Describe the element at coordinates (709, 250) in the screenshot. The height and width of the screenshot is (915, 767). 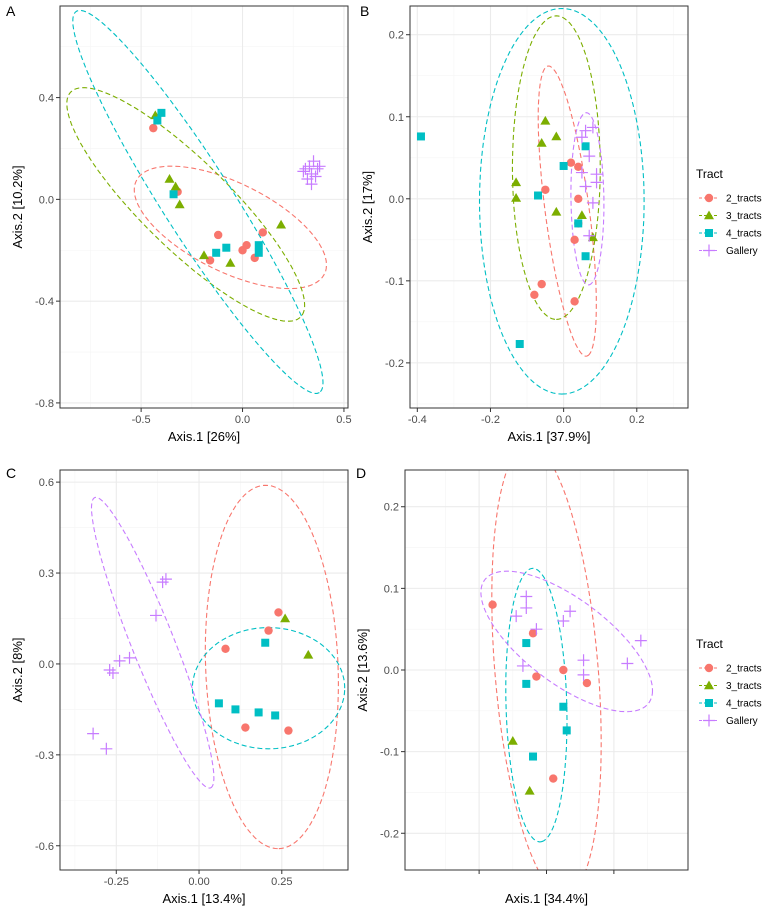
I see `panel-b-legend-key-gallery` at that location.